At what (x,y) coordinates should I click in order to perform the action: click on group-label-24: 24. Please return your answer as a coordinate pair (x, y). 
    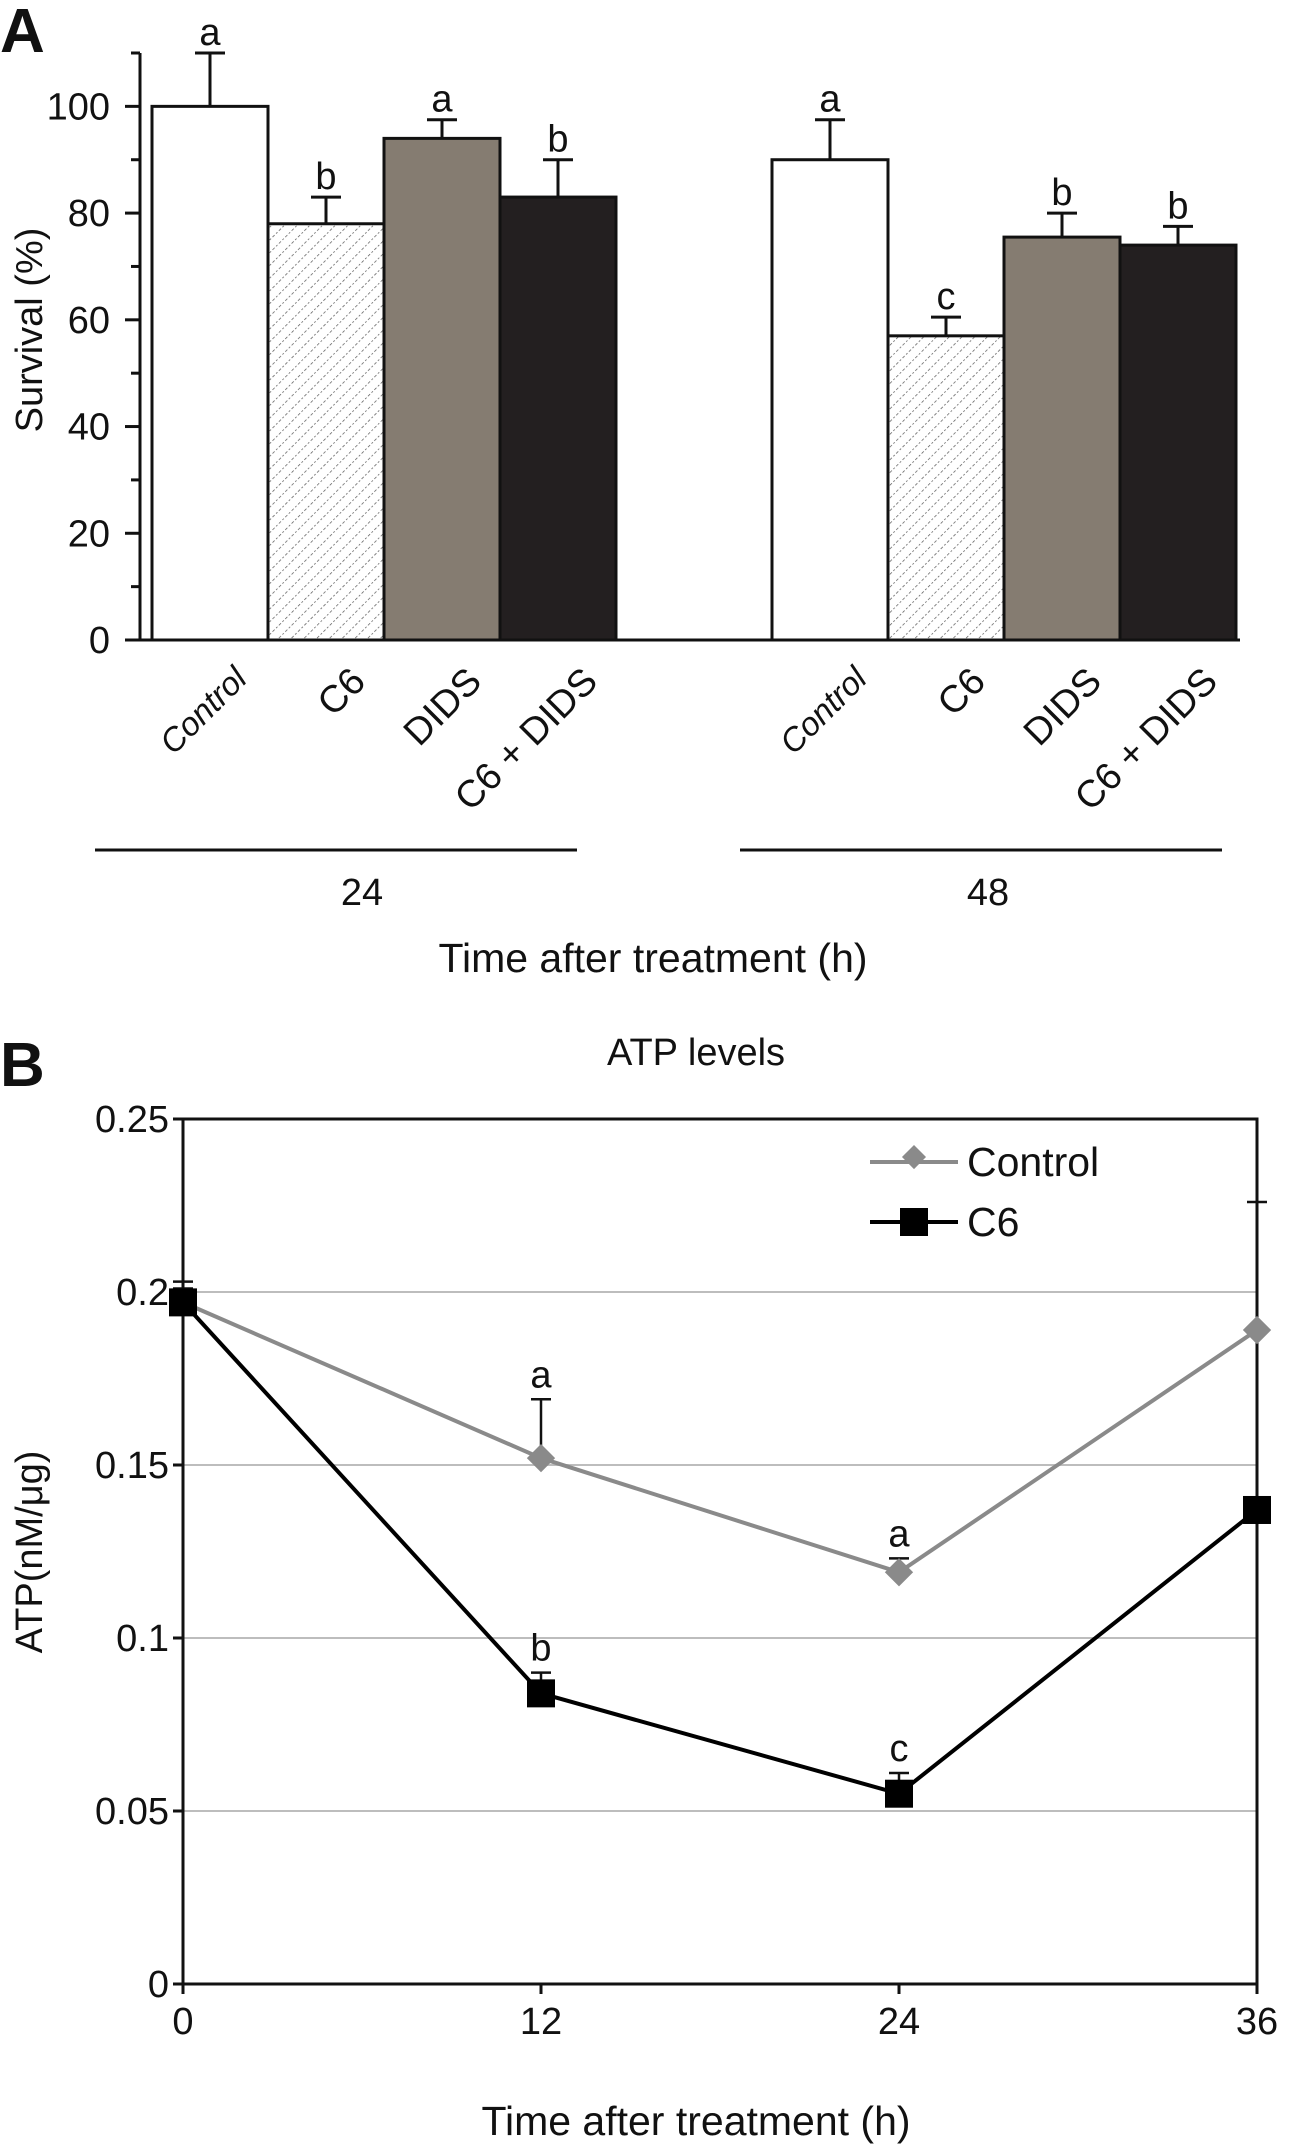
    Looking at the image, I should click on (362, 893).